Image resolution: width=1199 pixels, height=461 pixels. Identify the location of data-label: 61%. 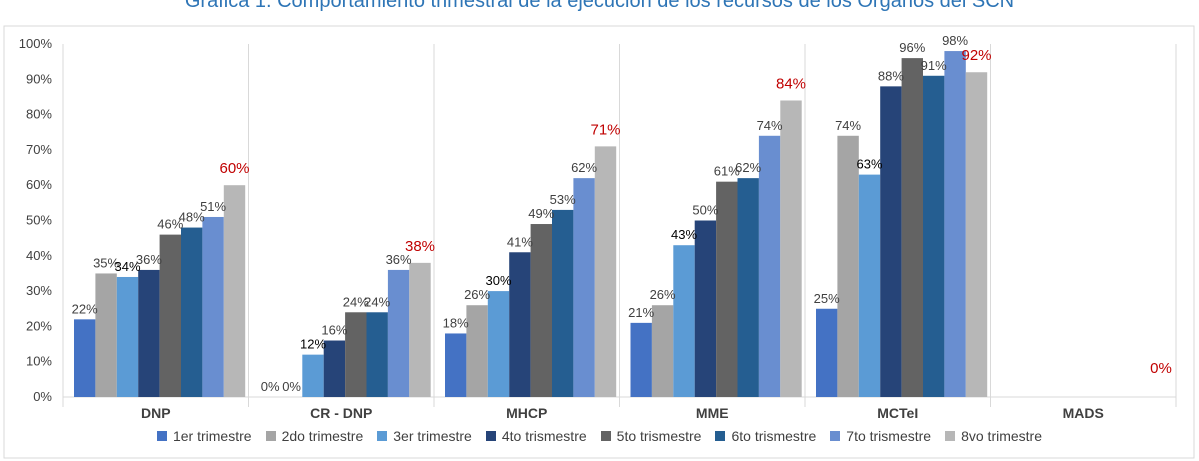
(727, 171).